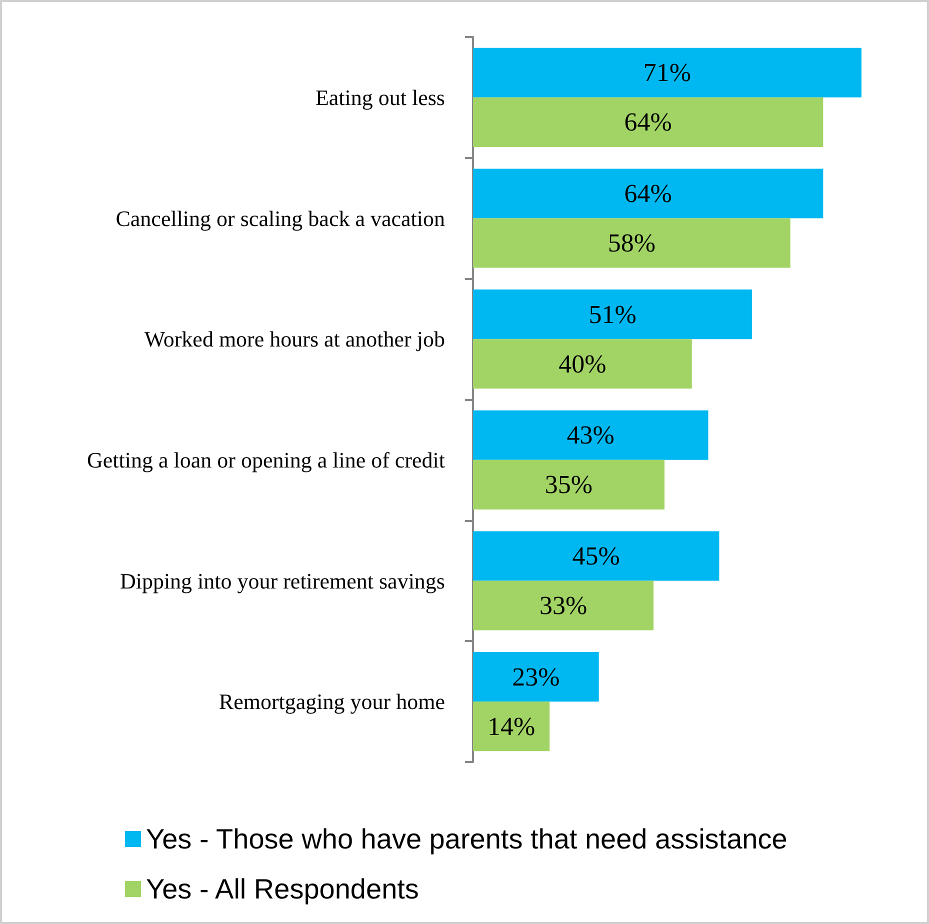  I want to click on legend-label: Yes - All Respondents, so click(282, 889).